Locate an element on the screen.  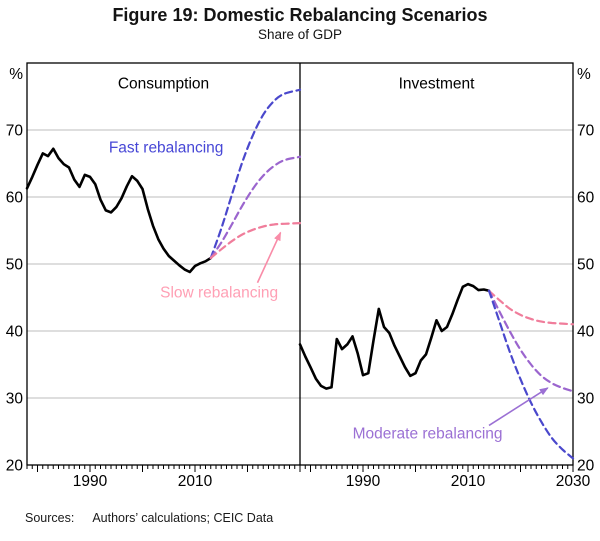
y-label-left-20: 20 is located at coordinates (15, 466).